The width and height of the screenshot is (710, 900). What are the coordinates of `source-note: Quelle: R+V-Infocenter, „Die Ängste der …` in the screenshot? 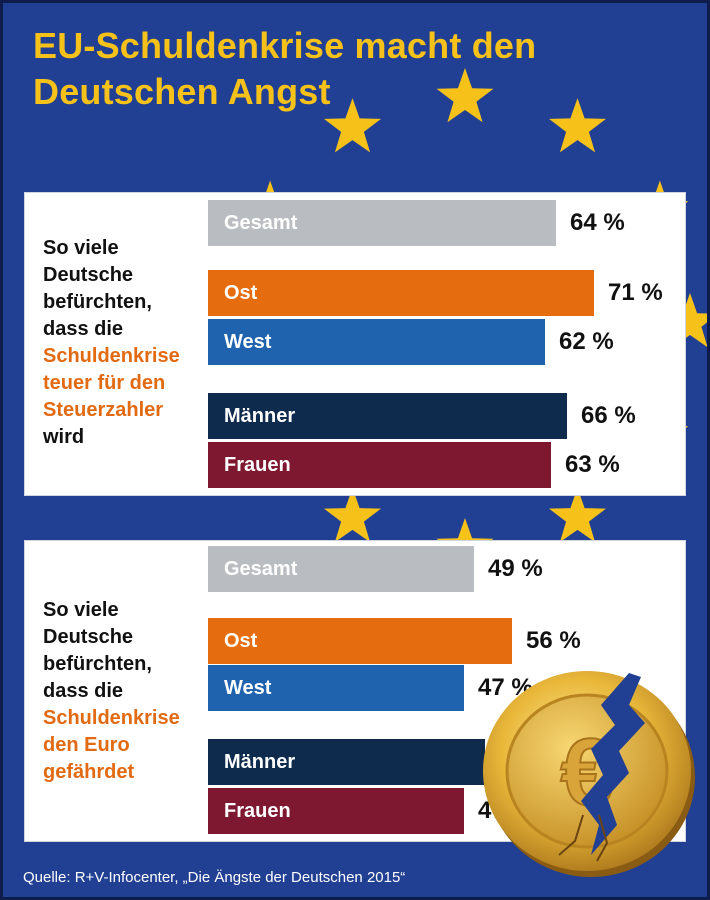 It's located at (214, 877).